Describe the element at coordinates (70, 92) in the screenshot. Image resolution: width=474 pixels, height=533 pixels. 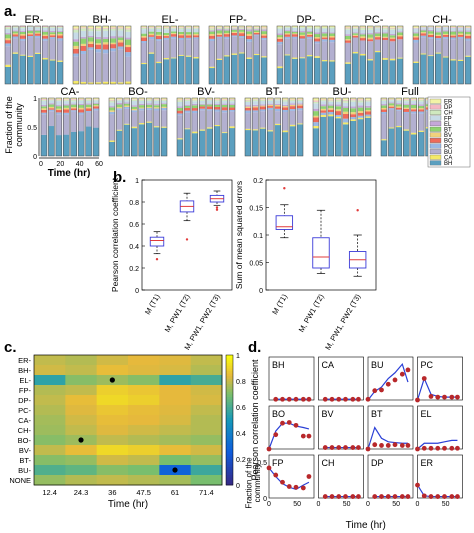
I see `group-title-CA-: CA-` at that location.